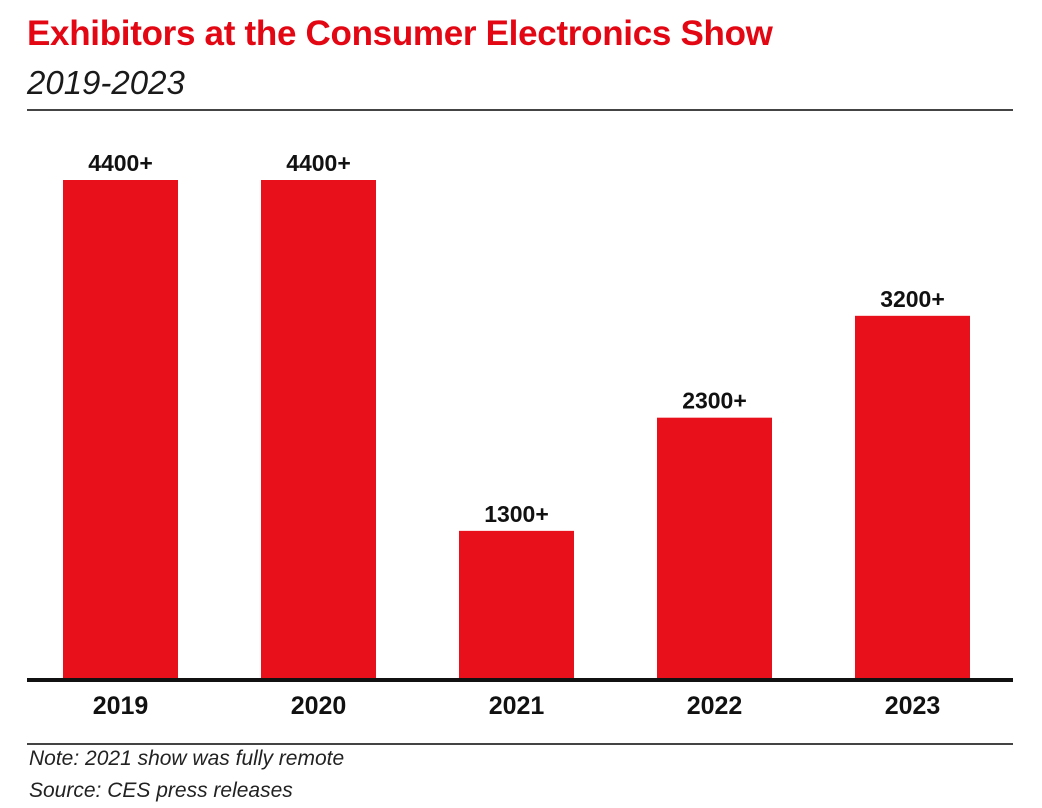 This screenshot has width=1042, height=808. What do you see at coordinates (106, 82) in the screenshot?
I see `chart-subtitle: 2019-2023` at bounding box center [106, 82].